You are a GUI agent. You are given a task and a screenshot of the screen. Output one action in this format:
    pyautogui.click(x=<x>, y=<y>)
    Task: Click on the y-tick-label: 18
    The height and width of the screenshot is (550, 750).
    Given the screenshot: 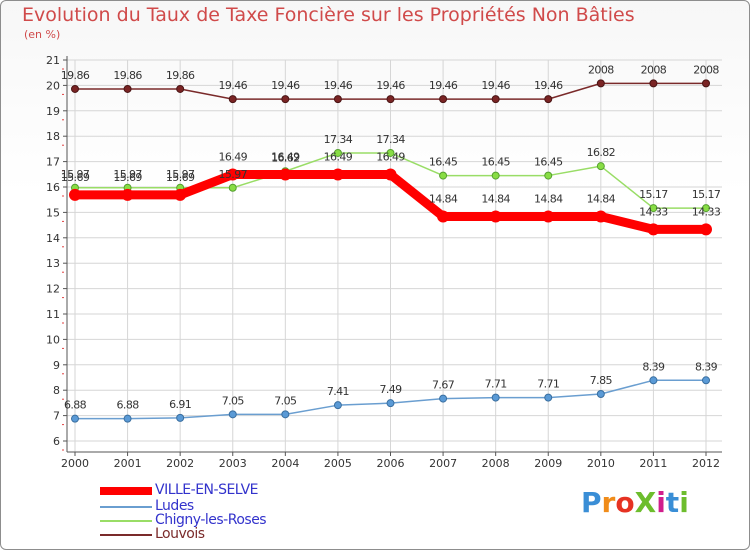 What is the action you would take?
    pyautogui.click(x=53, y=136)
    